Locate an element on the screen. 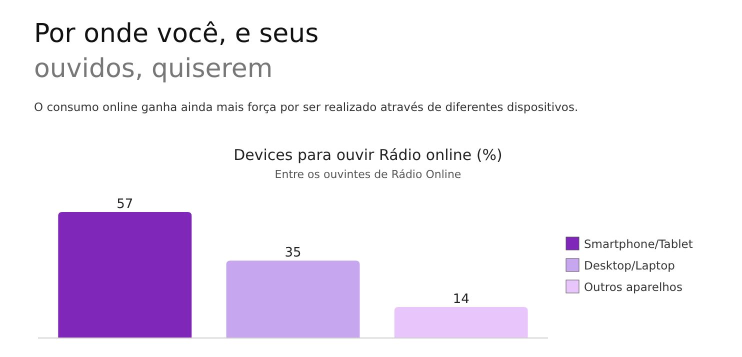 The height and width of the screenshot is (357, 742). text: O consumo online ganha ainda mais força por ser realizado através de diferentes dispositivos. is located at coordinates (306, 107).